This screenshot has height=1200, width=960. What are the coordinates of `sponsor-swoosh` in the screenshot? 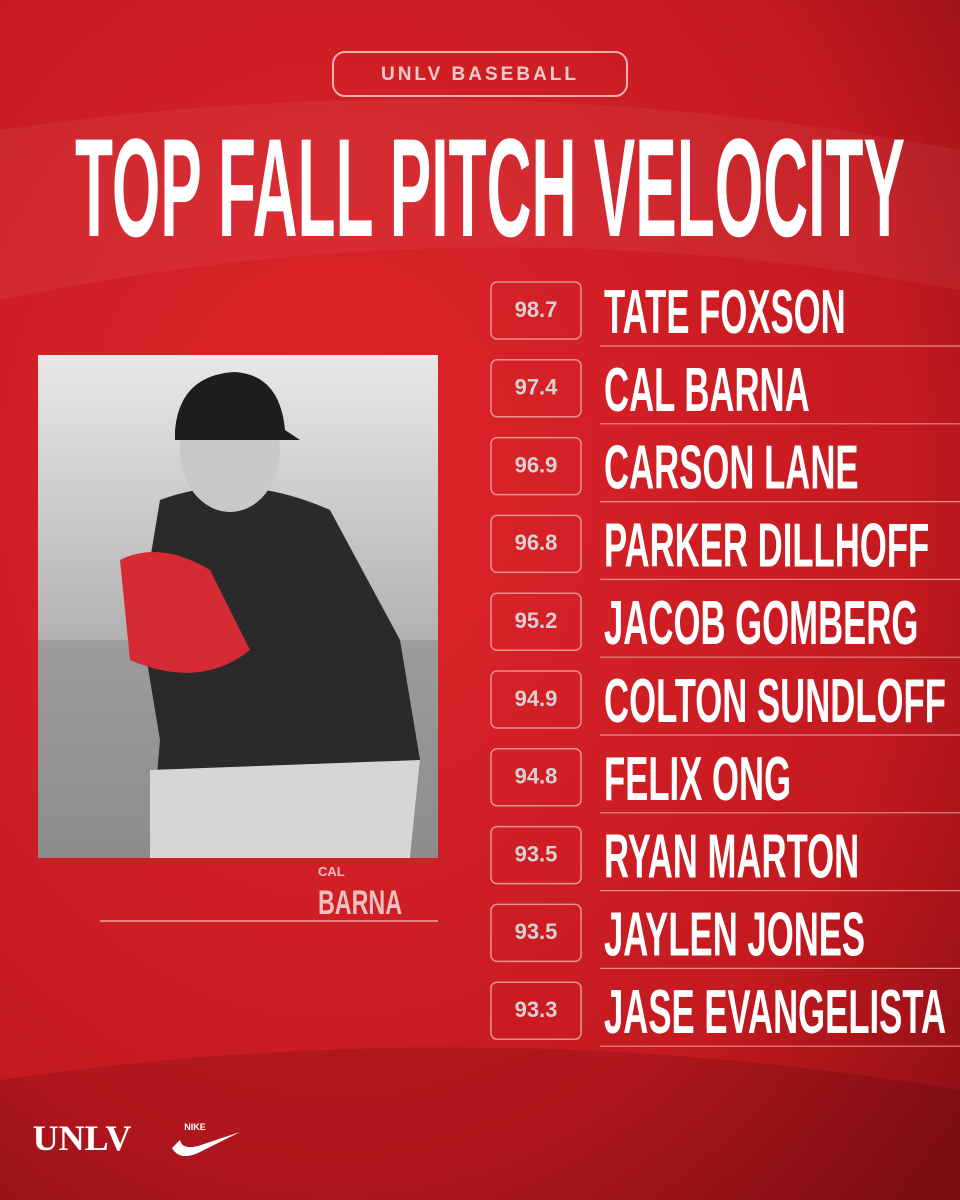 It's located at (206, 1144).